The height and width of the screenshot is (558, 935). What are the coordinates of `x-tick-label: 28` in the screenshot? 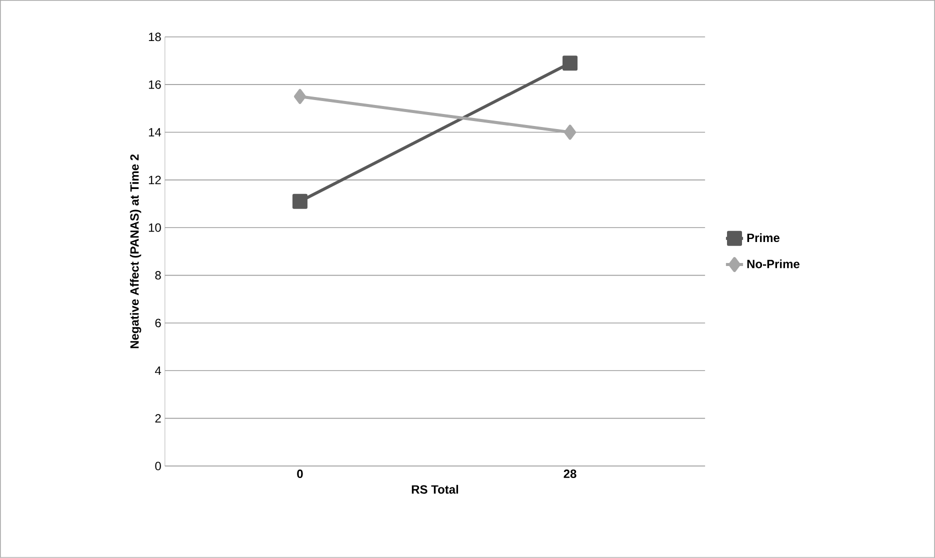 It's located at (570, 474).